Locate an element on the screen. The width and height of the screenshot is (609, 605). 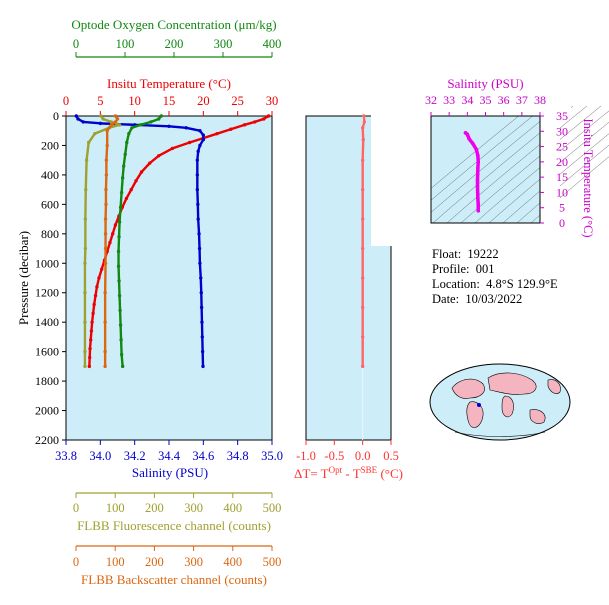
fluorescence-tick-label: 400 is located at coordinates (232, 508).